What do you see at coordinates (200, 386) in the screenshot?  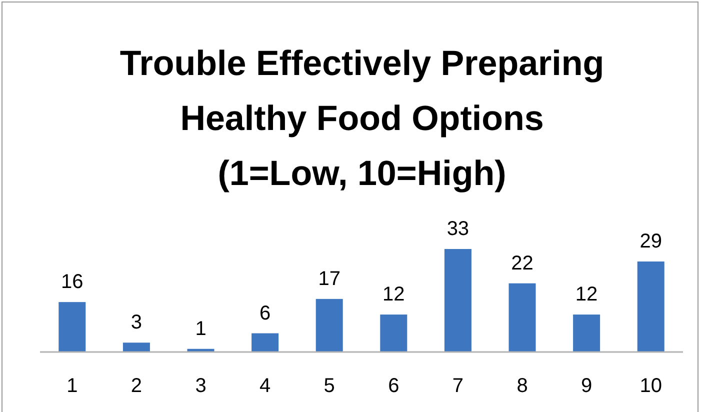 I see `x-tick-label: 3` at bounding box center [200, 386].